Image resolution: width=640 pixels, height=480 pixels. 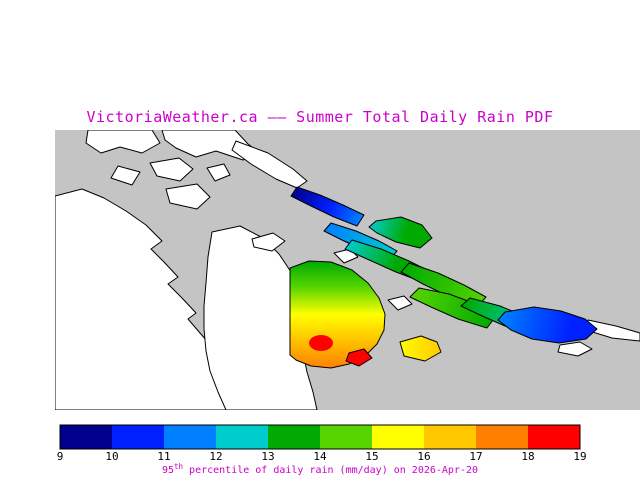 What do you see at coordinates (327, 206) in the screenshot?
I see `data-strip-darkblue` at bounding box center [327, 206].